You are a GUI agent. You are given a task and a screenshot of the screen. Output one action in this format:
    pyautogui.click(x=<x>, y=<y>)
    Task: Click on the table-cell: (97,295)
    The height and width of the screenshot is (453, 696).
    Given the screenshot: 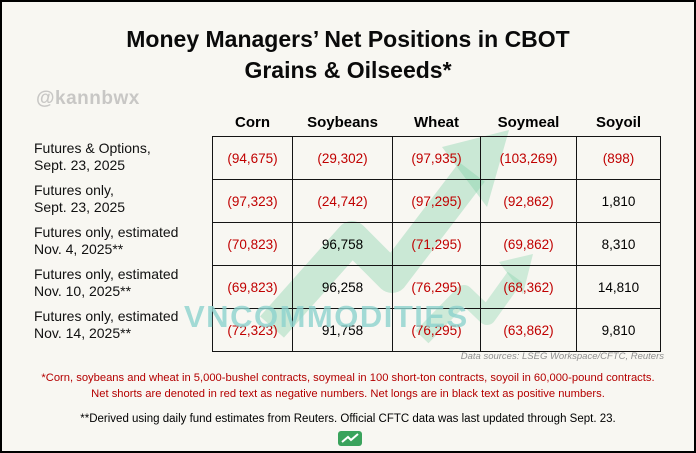 What is the action you would take?
    pyautogui.click(x=436, y=201)
    